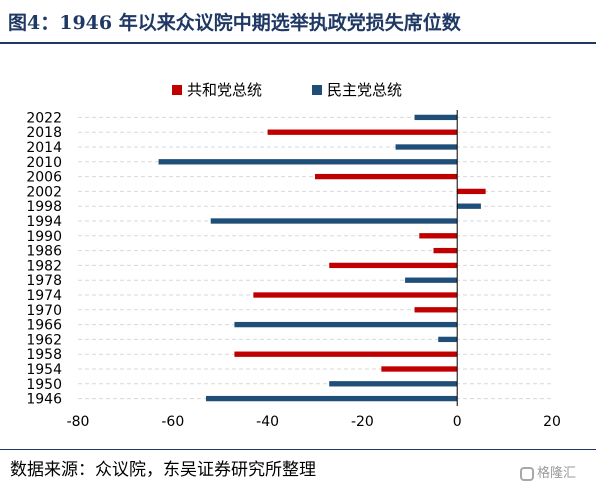 This screenshot has width=596, height=493. Describe the element at coordinates (436, 310) in the screenshot. I see `bar-1970` at that location.